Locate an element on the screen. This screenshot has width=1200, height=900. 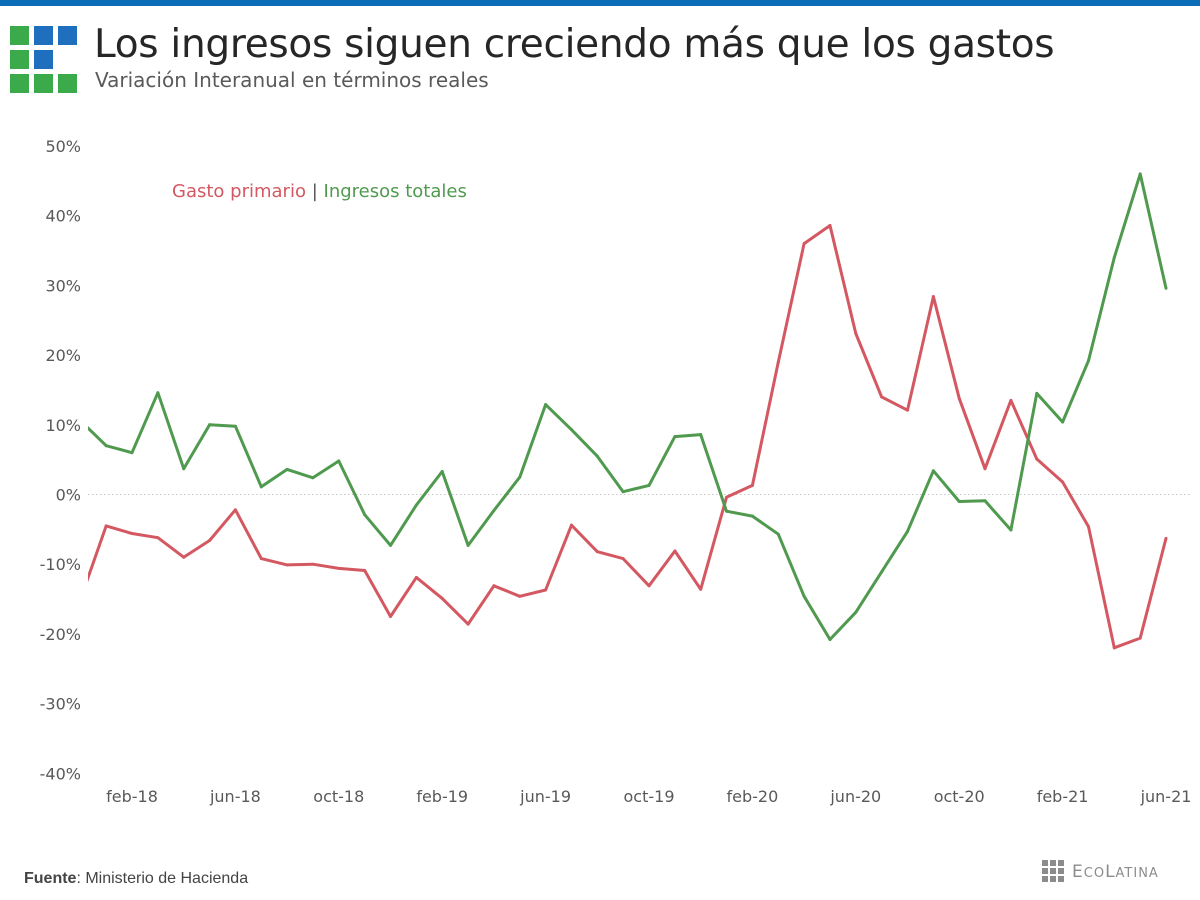
chart-subtitle: Variación Interanual en términos reales is located at coordinates (292, 80).